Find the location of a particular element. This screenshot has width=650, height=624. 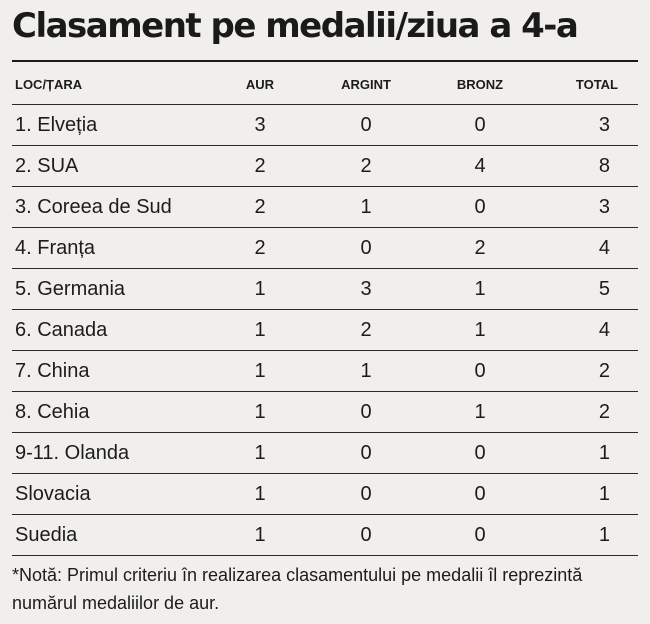

table-row: Slovacia 1 0 0 1 is located at coordinates (325, 494).